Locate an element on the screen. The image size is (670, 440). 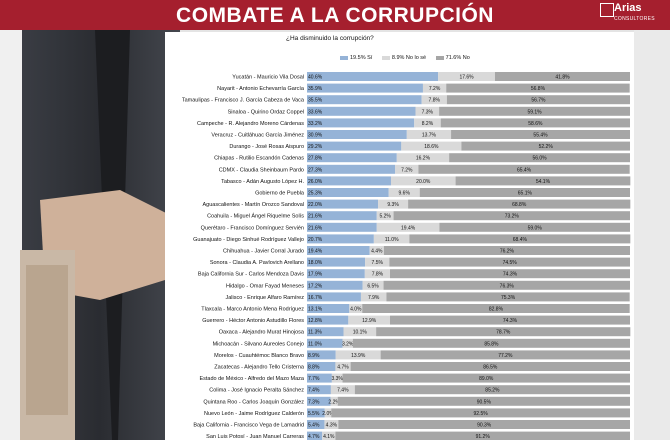
chart-legend: 19.5% Sí 8.9% No lo sé 71.6% No is located at coordinates (409, 58).